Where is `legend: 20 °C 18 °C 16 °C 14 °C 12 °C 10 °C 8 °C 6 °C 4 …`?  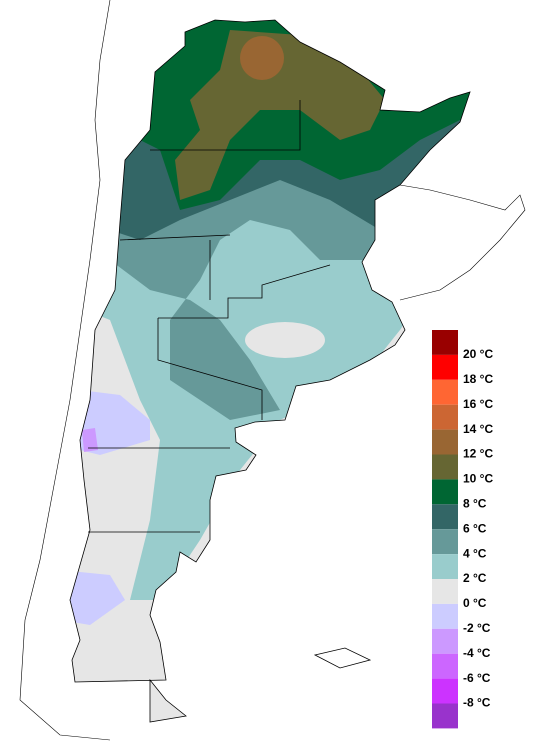
legend: 20 °C 18 °C 16 °C 14 °C 12 °C 10 °C 8 °C 6 °C 4 … is located at coordinates (462, 529).